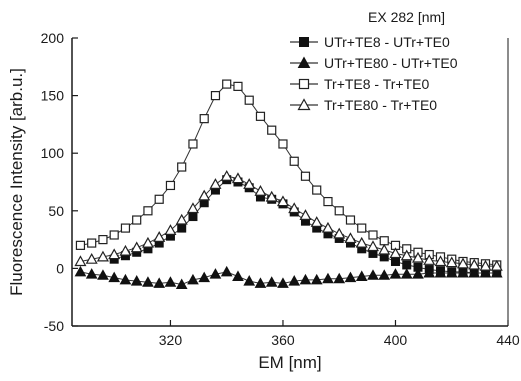 This screenshot has width=521, height=381. What do you see at coordinates (56, 211) in the screenshot?
I see `y-tick-label: 50` at bounding box center [56, 211].